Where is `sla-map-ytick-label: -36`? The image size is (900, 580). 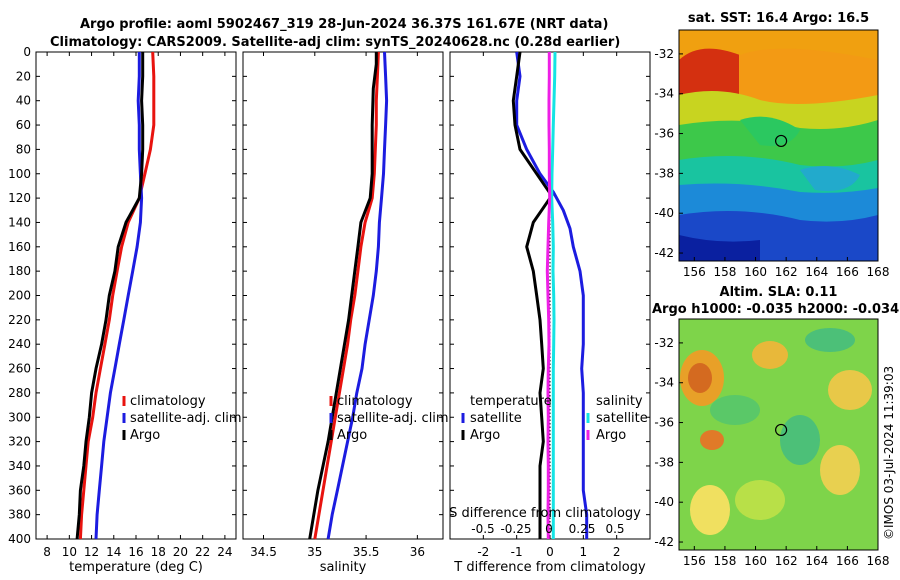
sla-map-ytick-label: -36 is located at coordinates (664, 423).